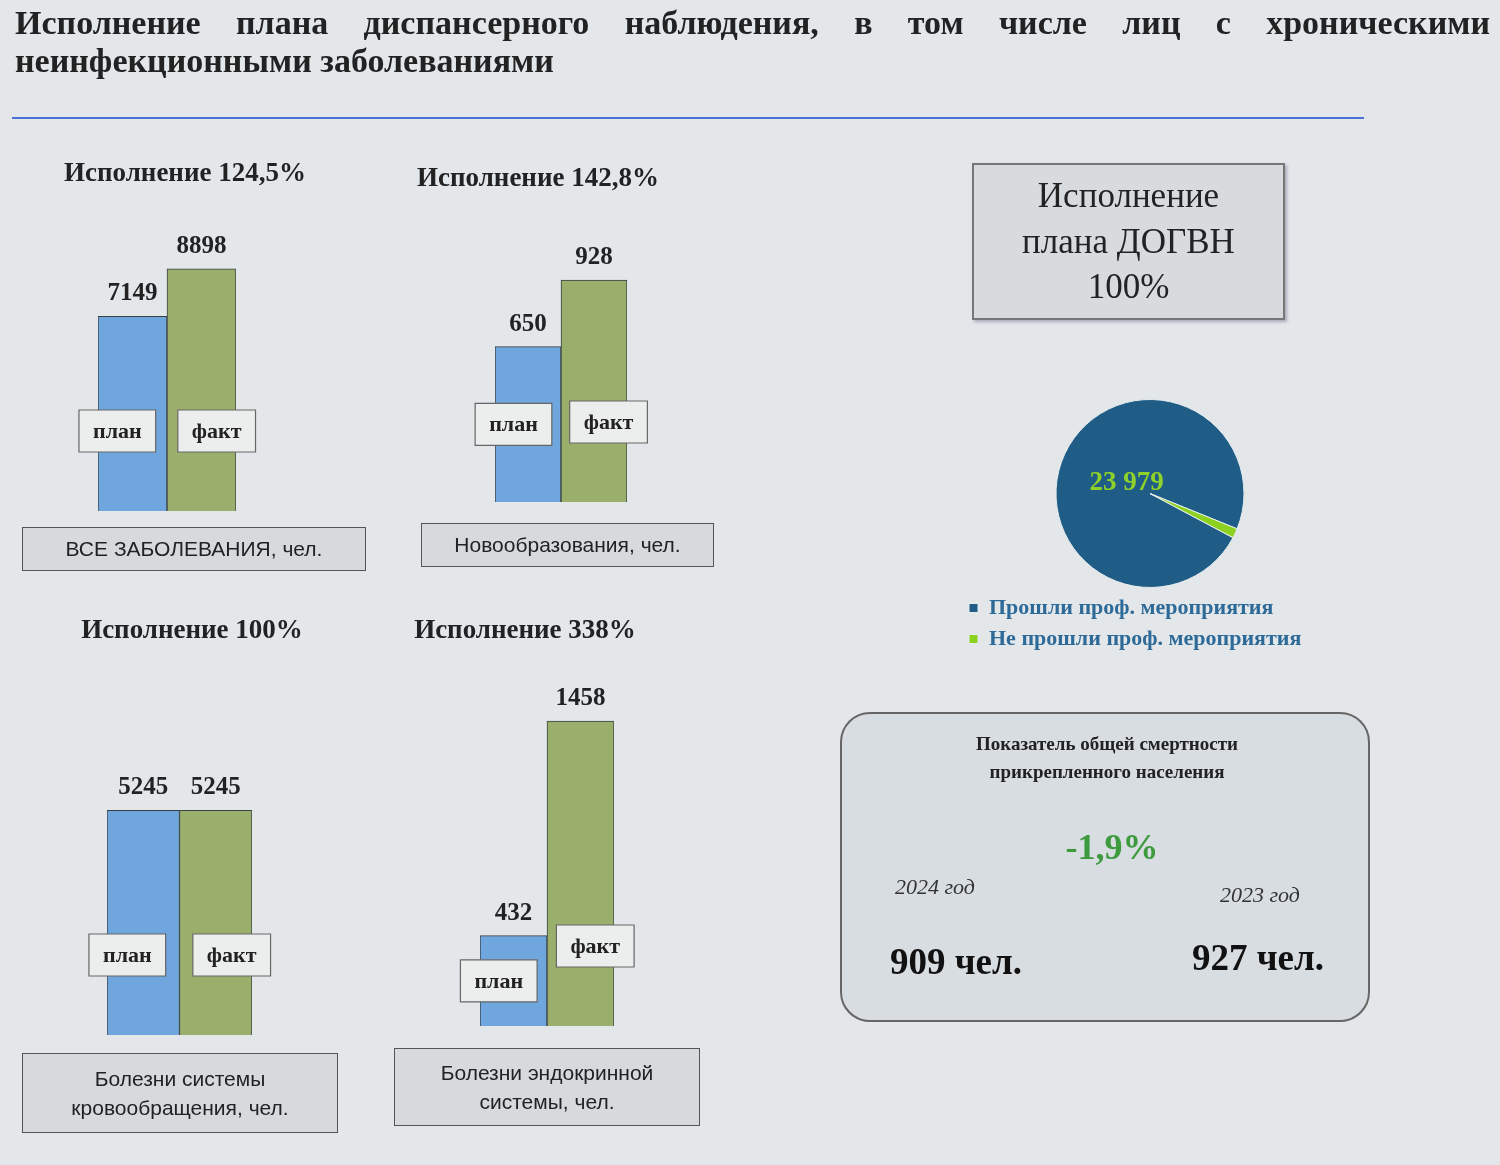 The width and height of the screenshot is (1500, 1165). I want to click on text: 927 чел., so click(1258, 957).